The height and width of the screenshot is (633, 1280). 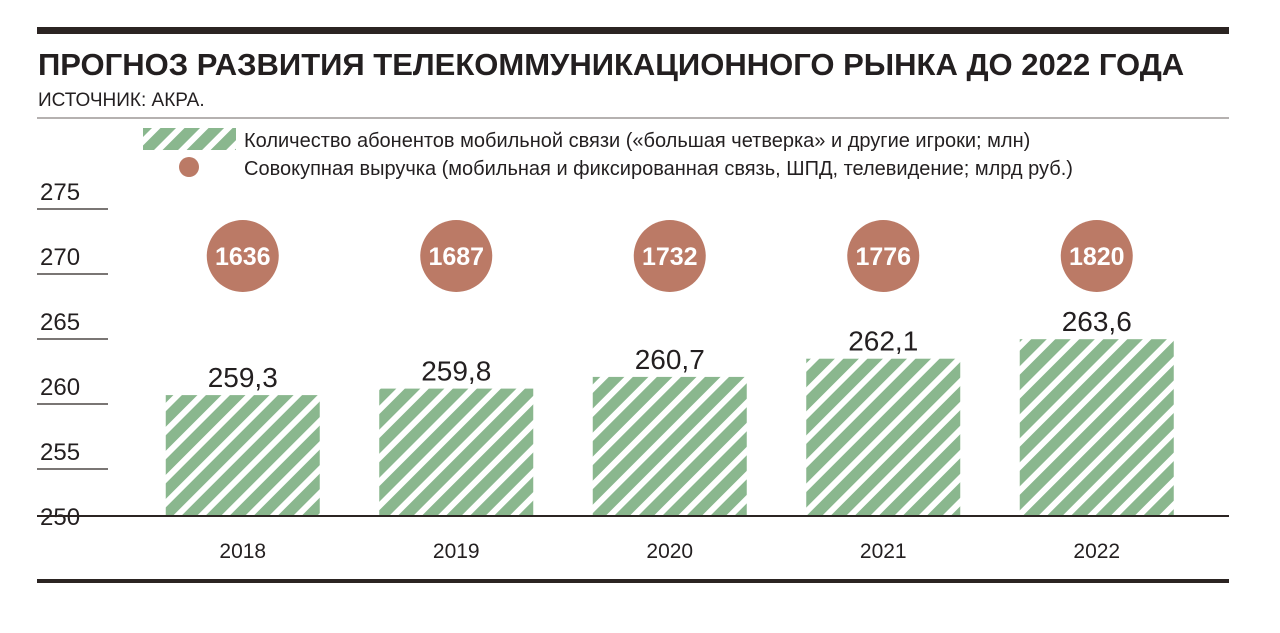 What do you see at coordinates (72, 355) in the screenshot?
I see `y-axis: 250 255 260 265 270 275` at bounding box center [72, 355].